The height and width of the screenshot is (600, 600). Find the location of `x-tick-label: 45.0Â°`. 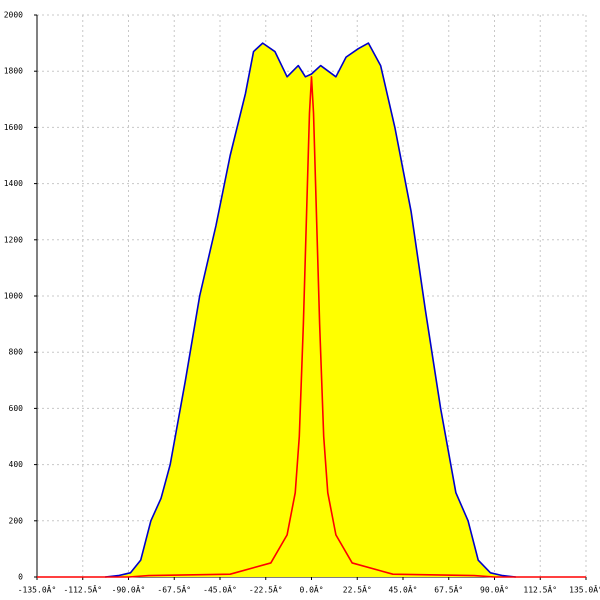

x-tick-label: 45.0Â° is located at coordinates (403, 589).